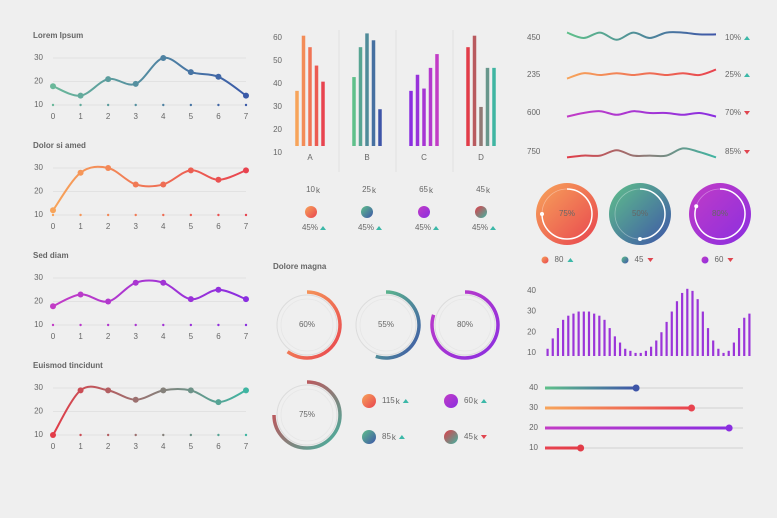  I want to click on donut-inner, so click(386, 325).